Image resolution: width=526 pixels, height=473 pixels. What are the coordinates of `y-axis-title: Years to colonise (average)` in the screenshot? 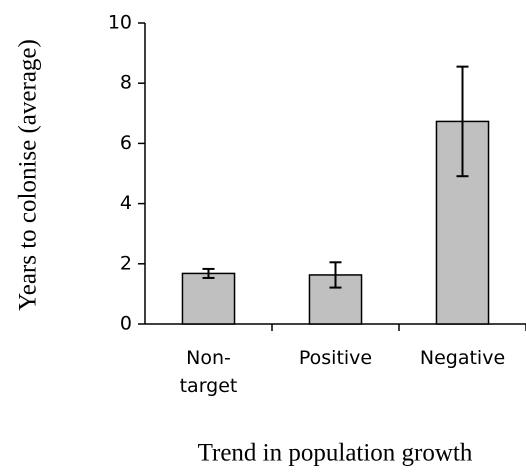 It's located at (28, 175).